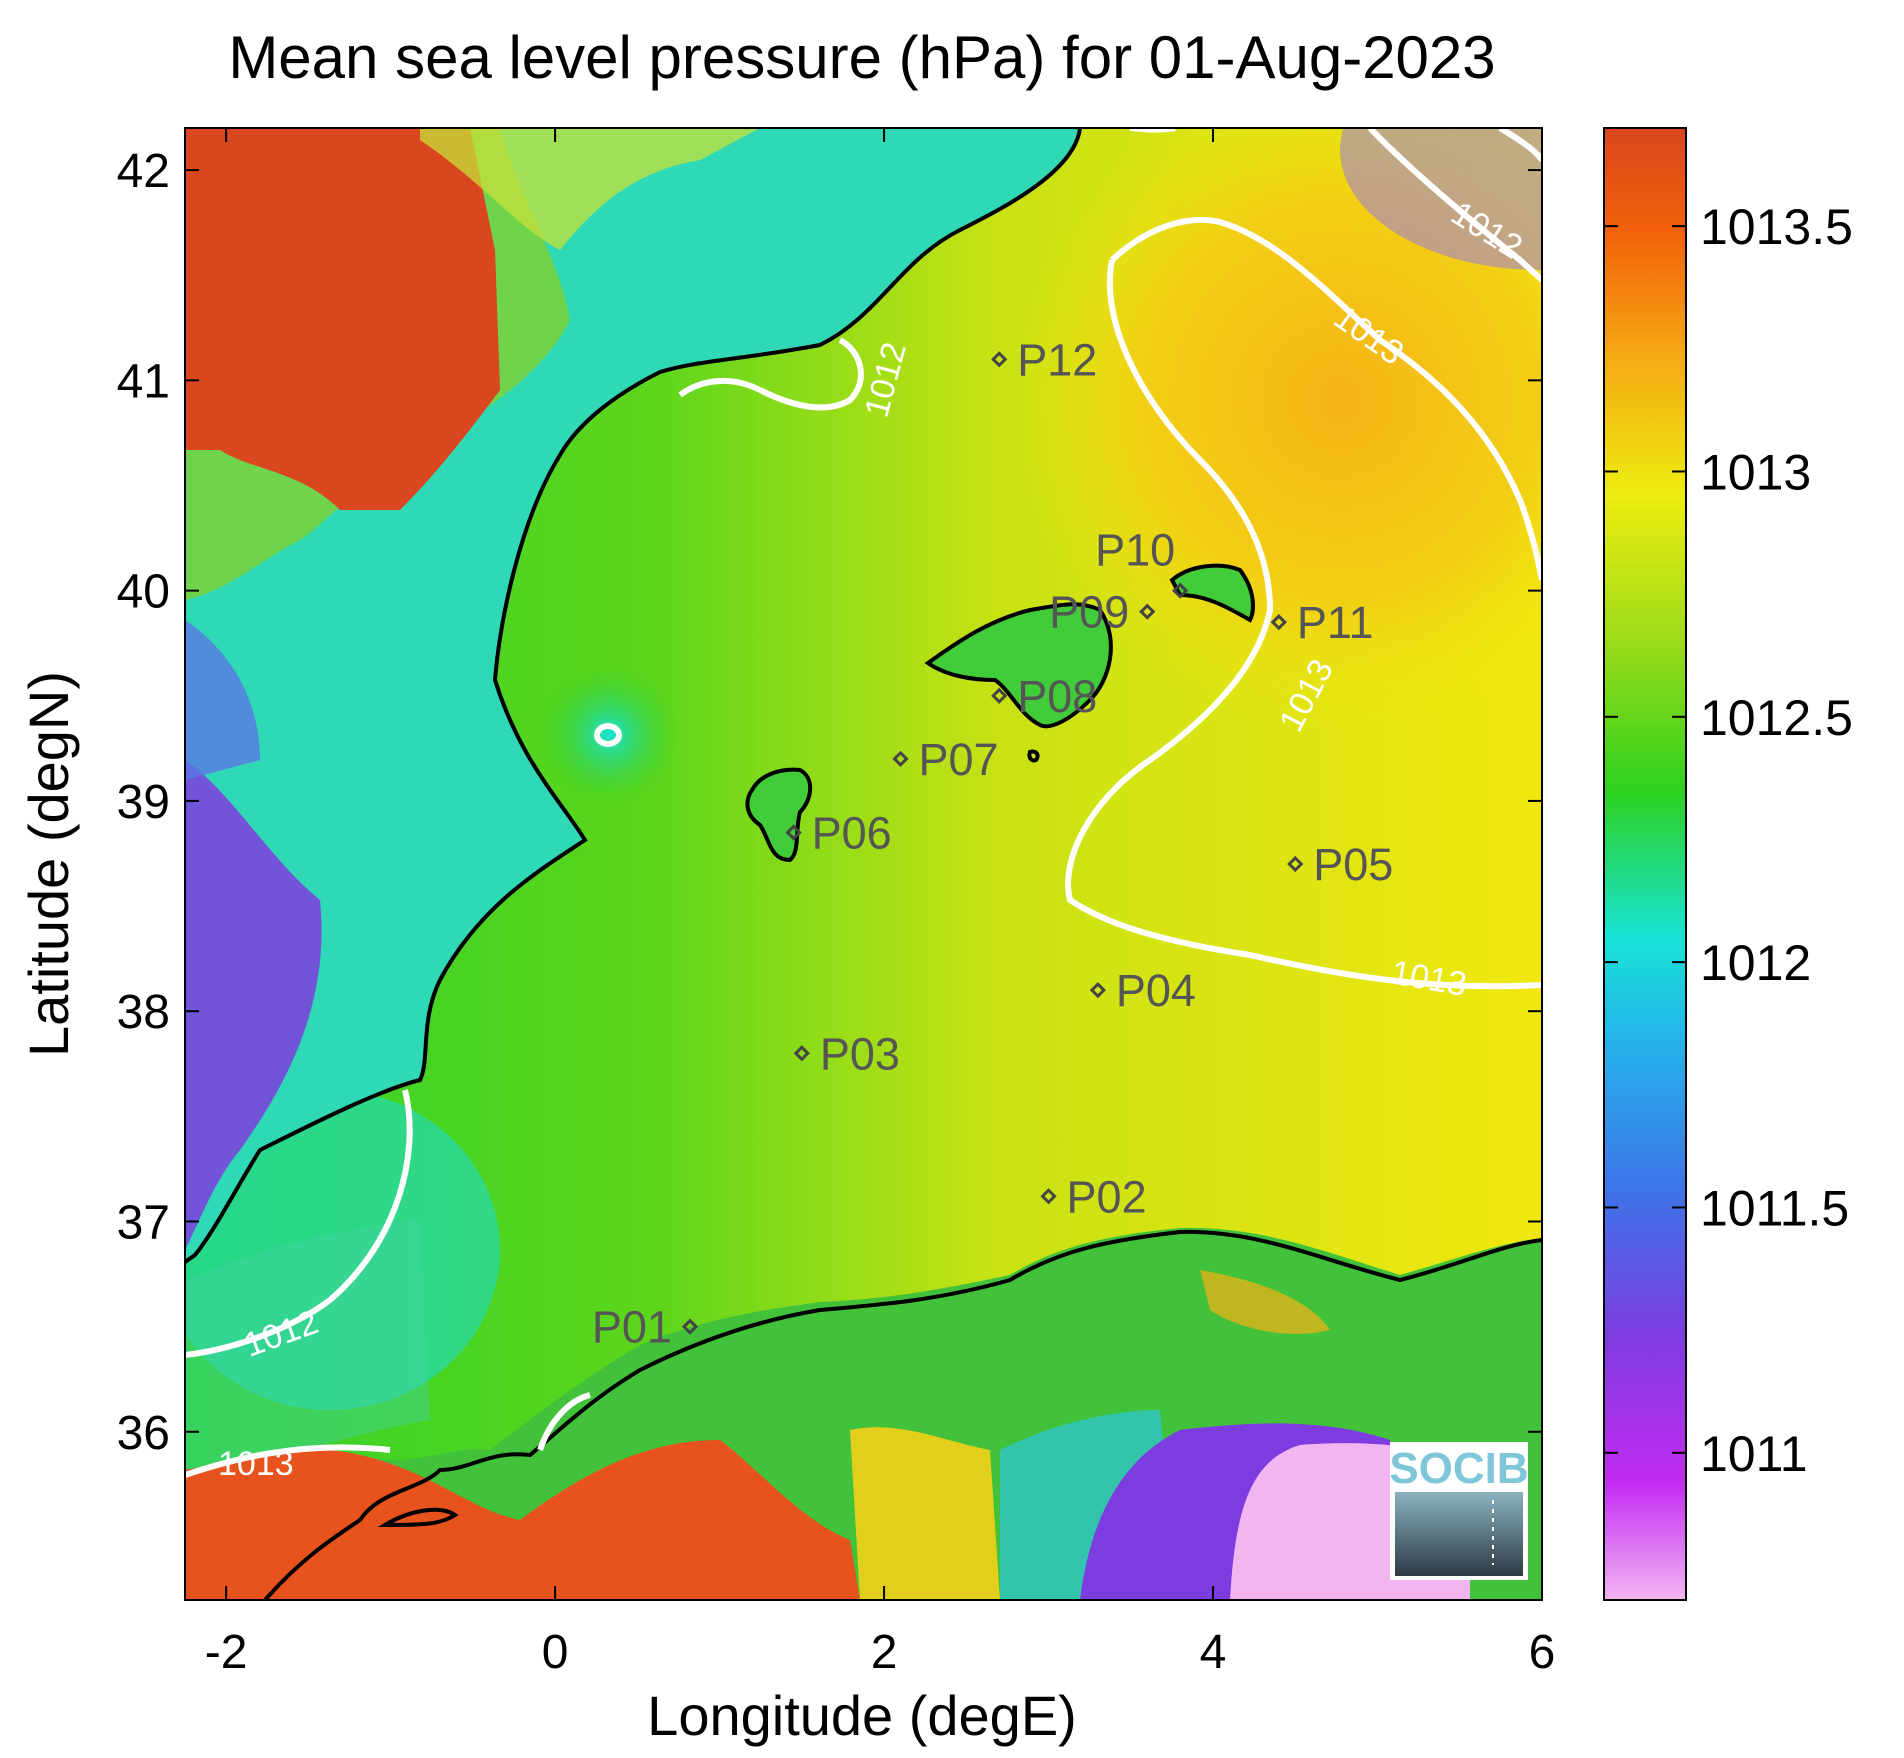  I want to click on contour-label: 1013, so click(256, 1464).